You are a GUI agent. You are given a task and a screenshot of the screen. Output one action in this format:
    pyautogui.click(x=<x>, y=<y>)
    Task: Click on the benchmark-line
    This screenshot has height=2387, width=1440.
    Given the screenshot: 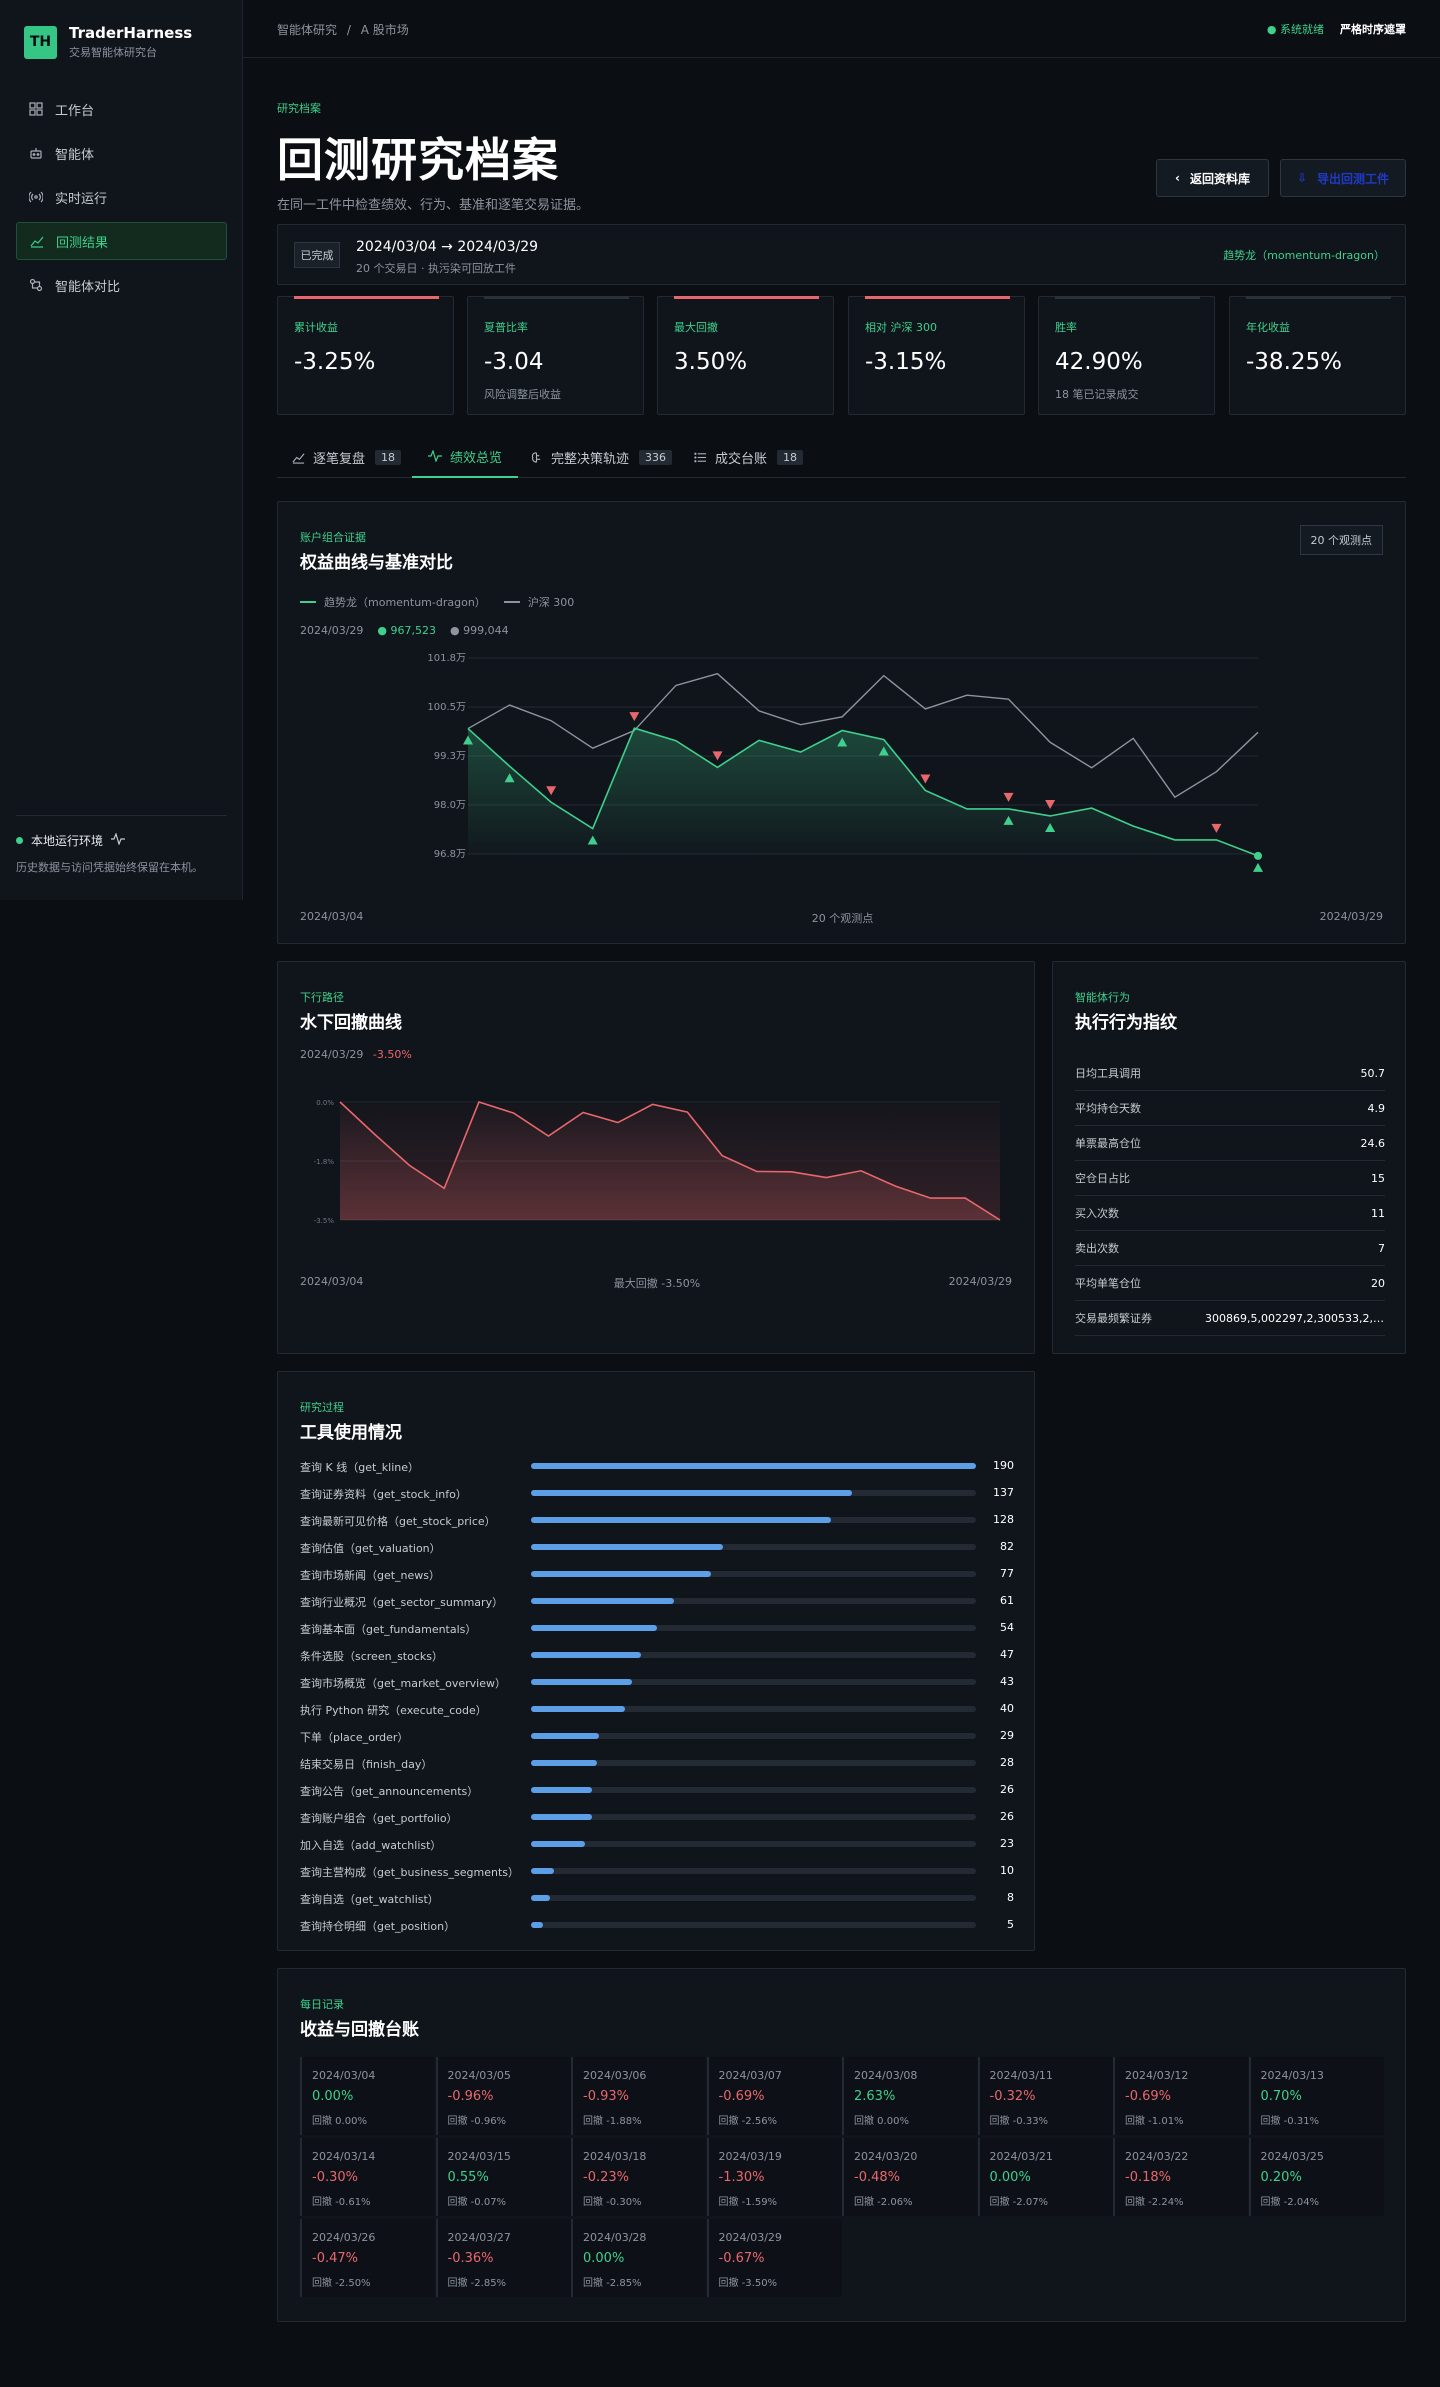 What is the action you would take?
    pyautogui.click(x=863, y=735)
    